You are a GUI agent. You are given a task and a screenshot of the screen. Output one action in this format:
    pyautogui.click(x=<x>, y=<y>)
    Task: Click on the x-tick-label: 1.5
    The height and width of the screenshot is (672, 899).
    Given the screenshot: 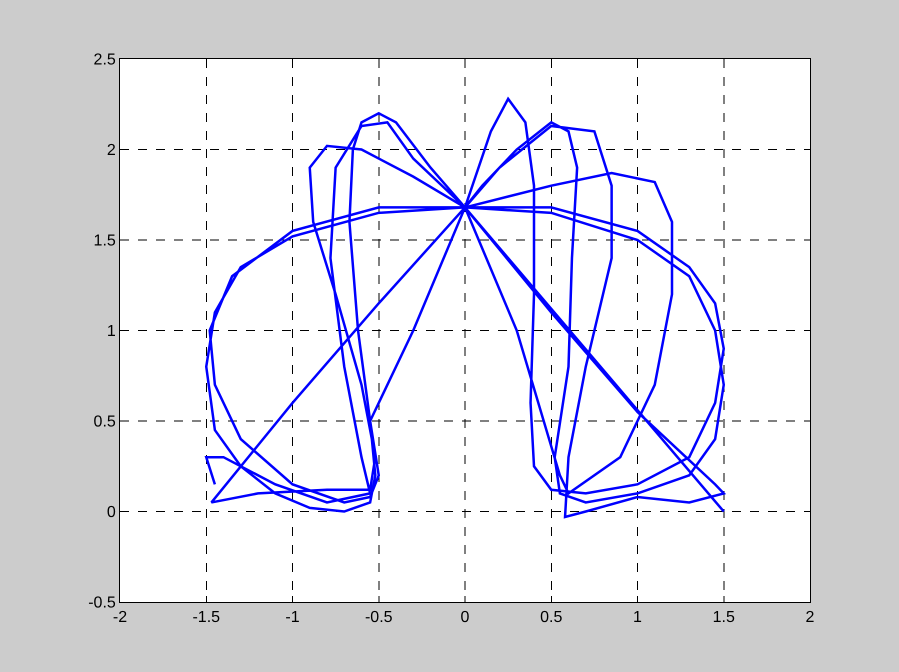 What is the action you would take?
    pyautogui.click(x=723, y=617)
    